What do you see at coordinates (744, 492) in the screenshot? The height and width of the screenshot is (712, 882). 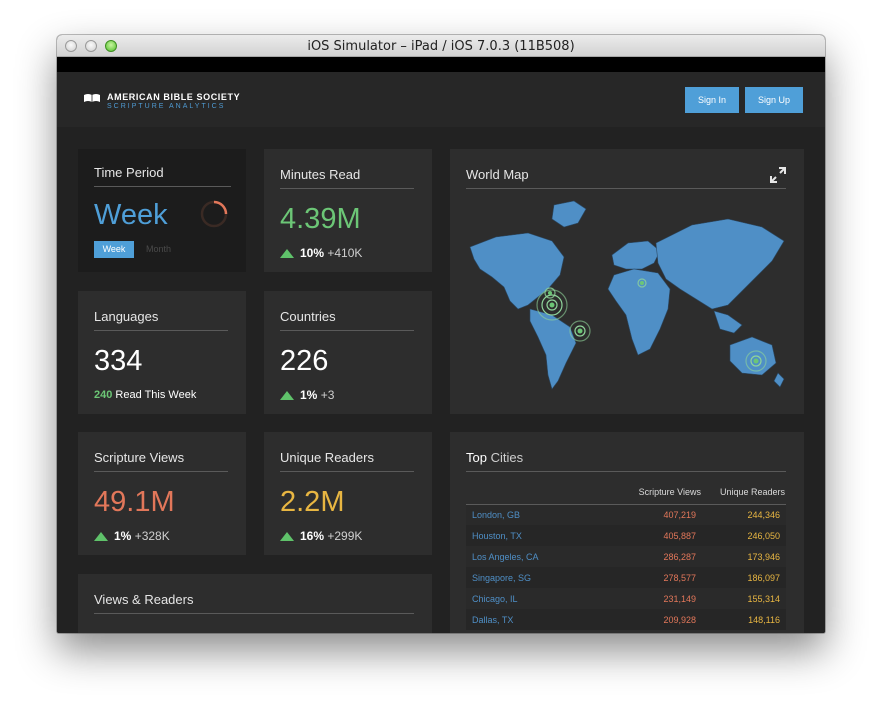 I see `column-header-unique-readers: Unique Readers` at bounding box center [744, 492].